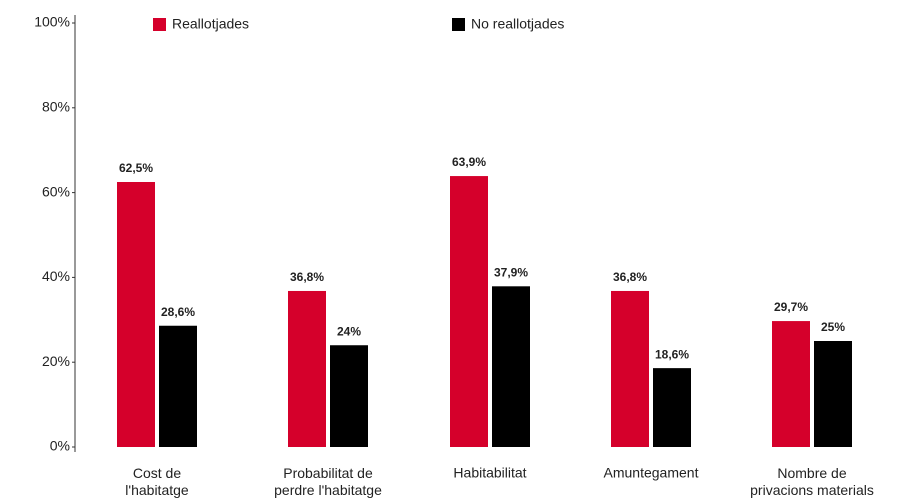  Describe the element at coordinates (791, 307) in the screenshot. I see `value-label: 29,7%` at that location.